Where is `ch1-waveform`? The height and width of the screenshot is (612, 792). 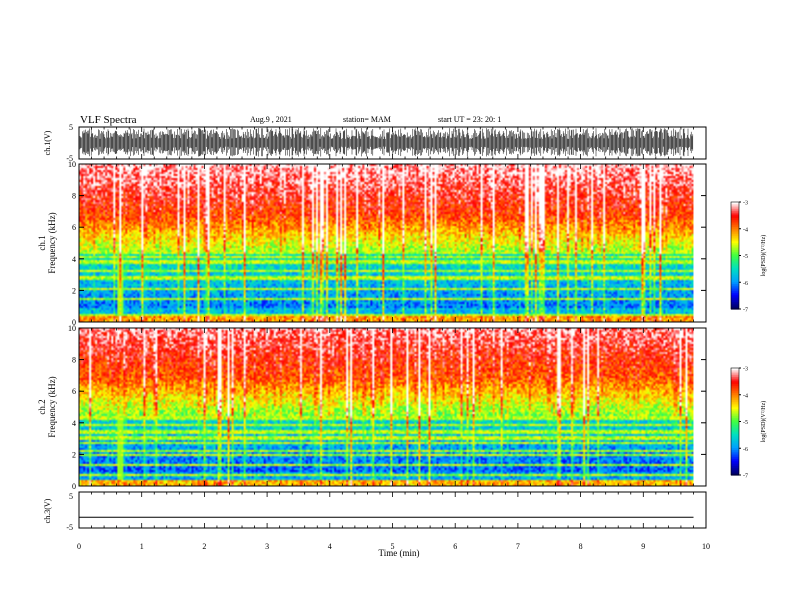
ch1-waveform is located at coordinates (386, 142).